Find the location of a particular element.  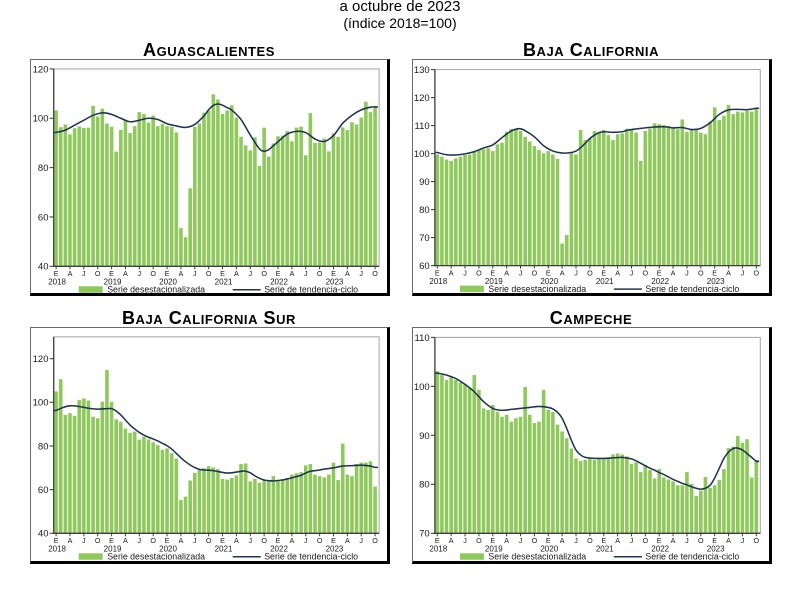

svg-text: 60 is located at coordinates (42, 217).